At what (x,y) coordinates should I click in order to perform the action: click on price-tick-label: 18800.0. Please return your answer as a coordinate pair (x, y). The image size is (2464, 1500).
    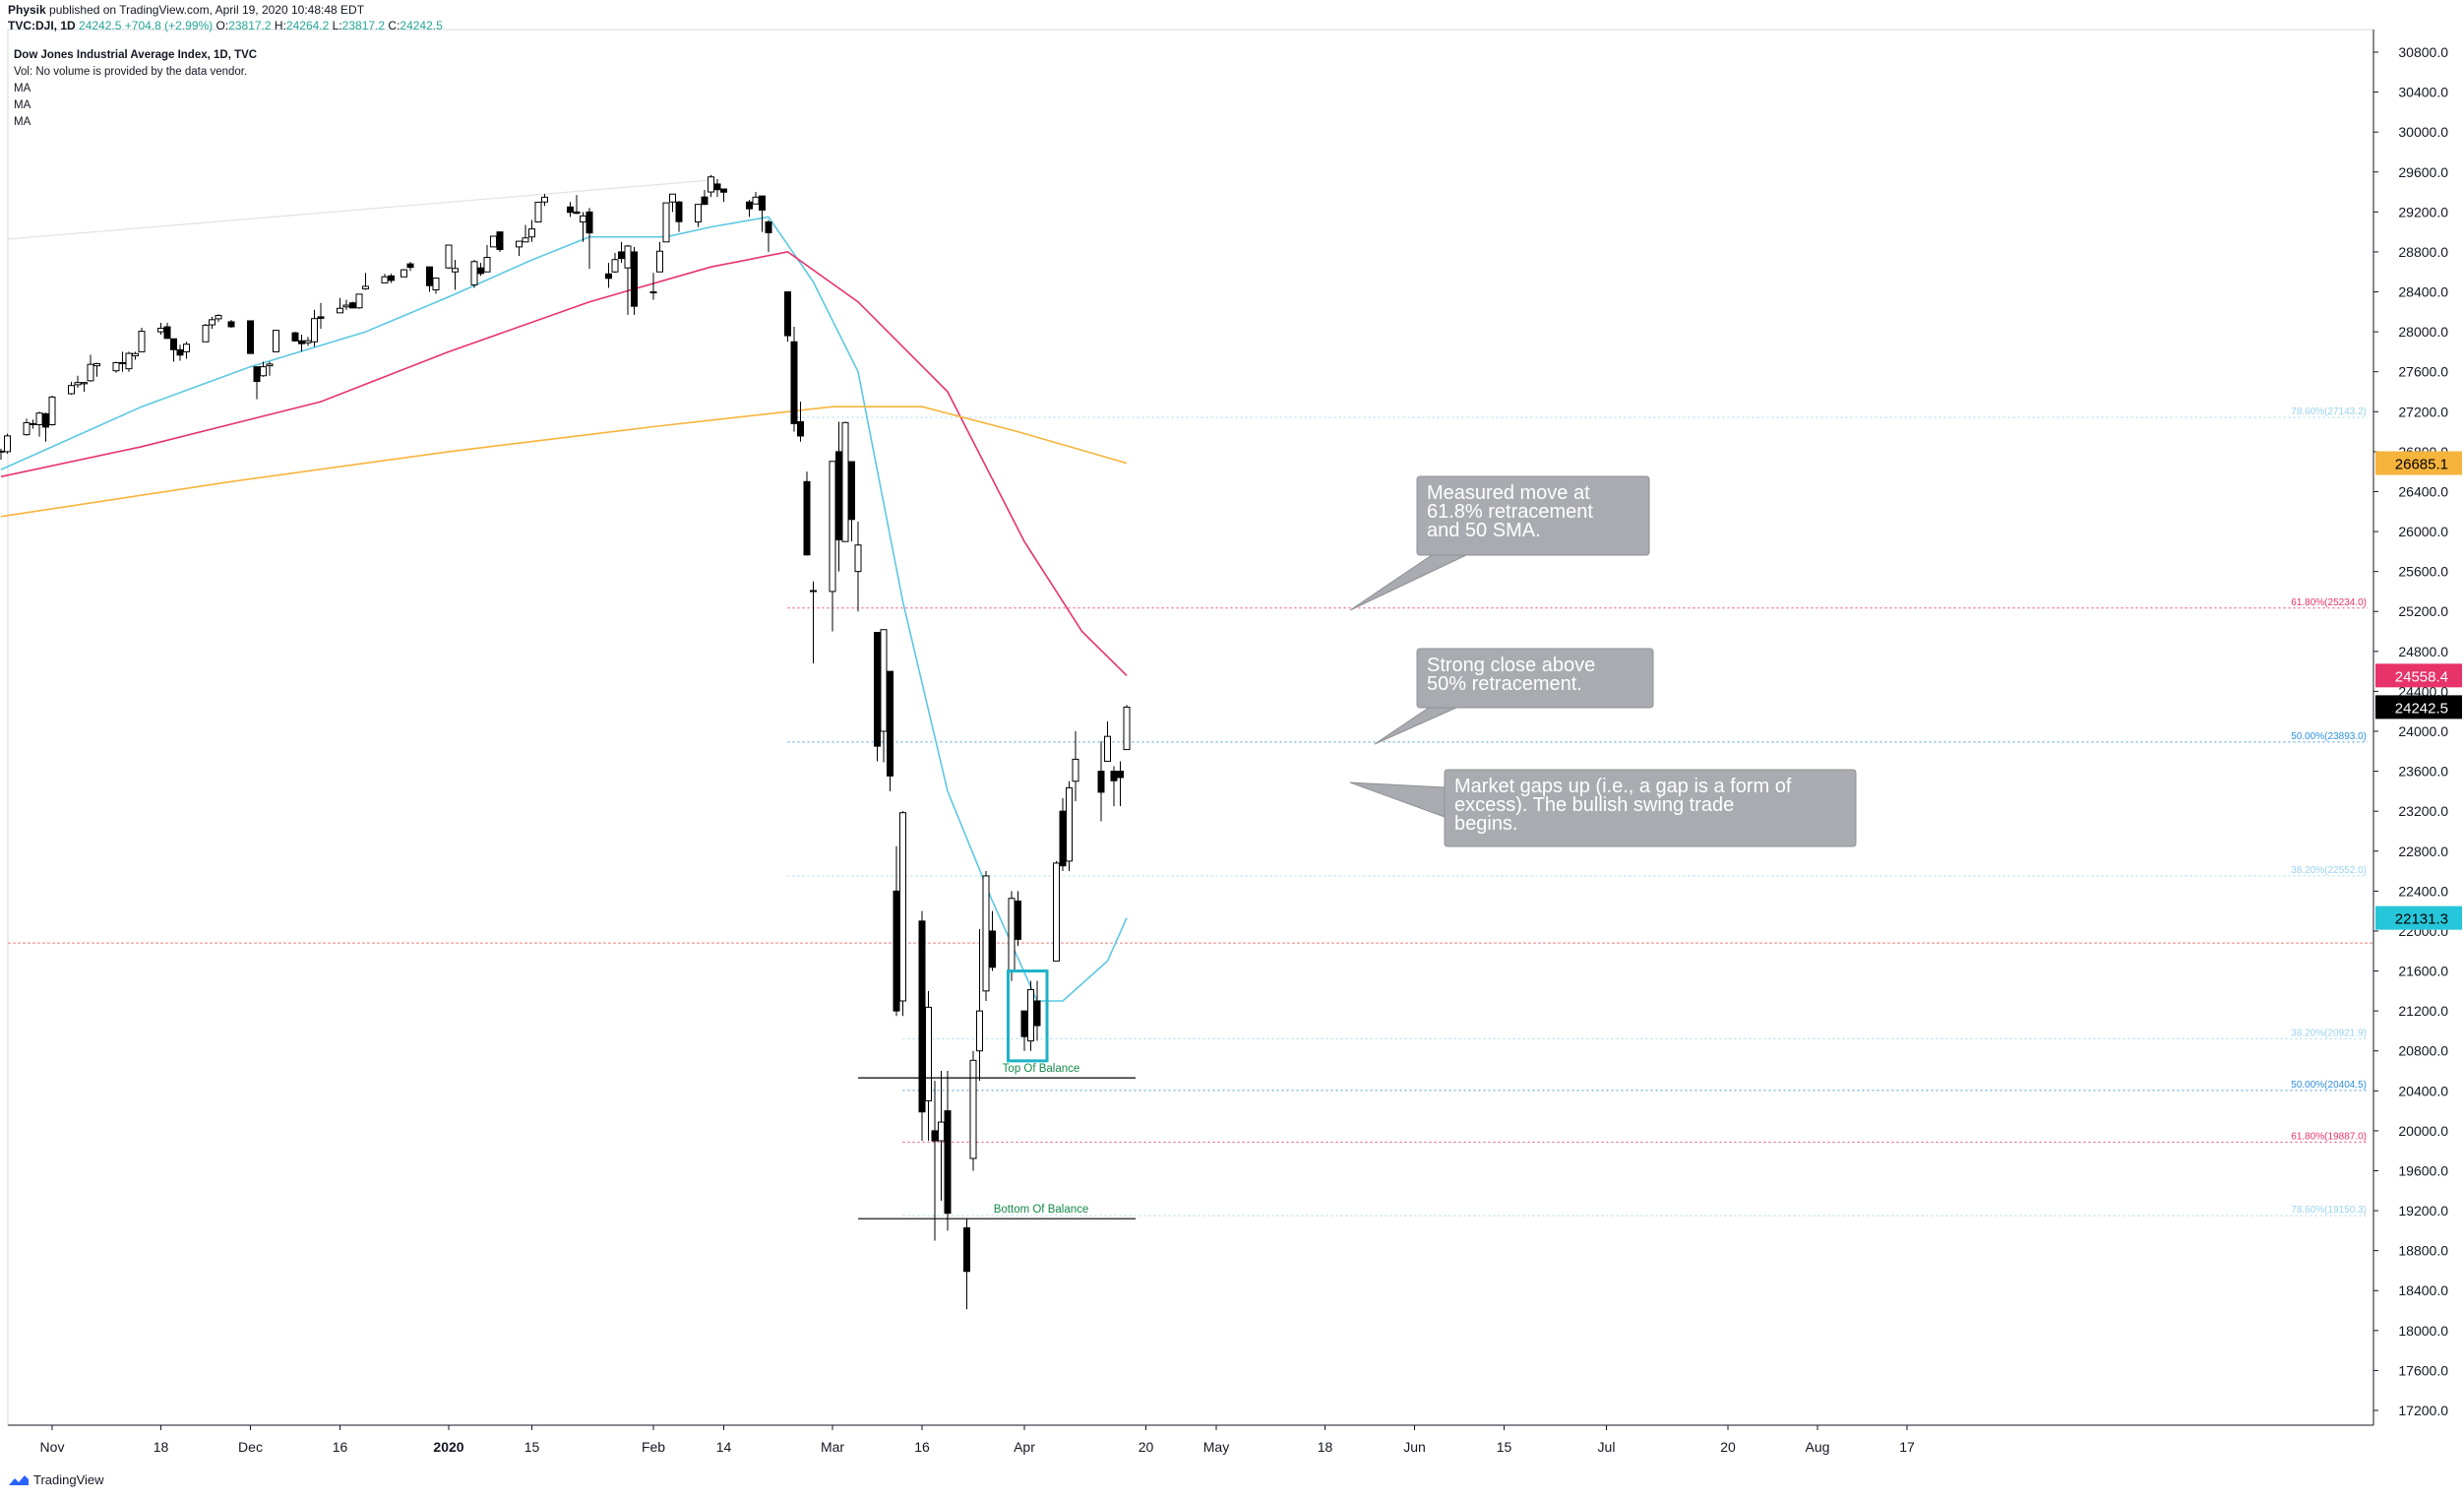
    Looking at the image, I should click on (2423, 1251).